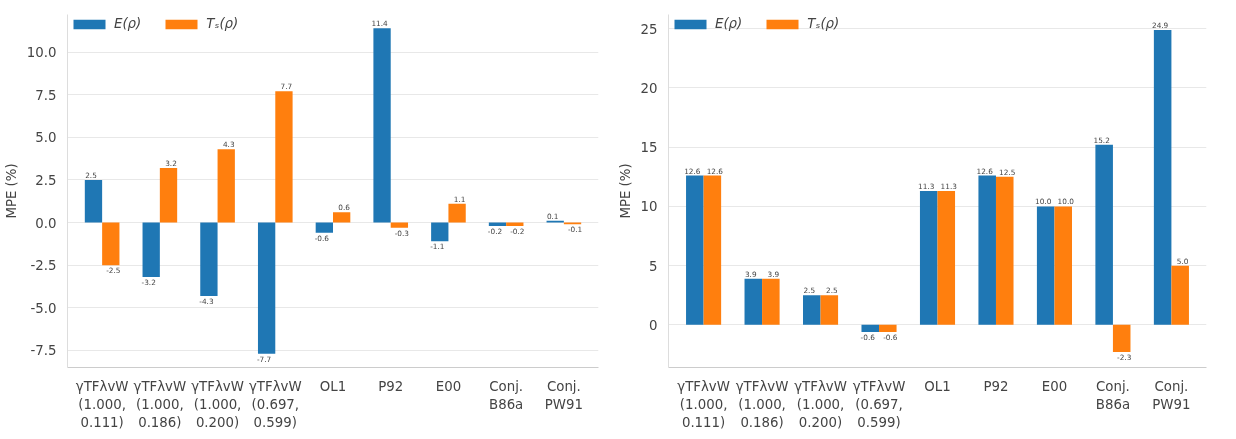  What do you see at coordinates (653, 325) in the screenshot?
I see `y-tick-label: 0` at bounding box center [653, 325].